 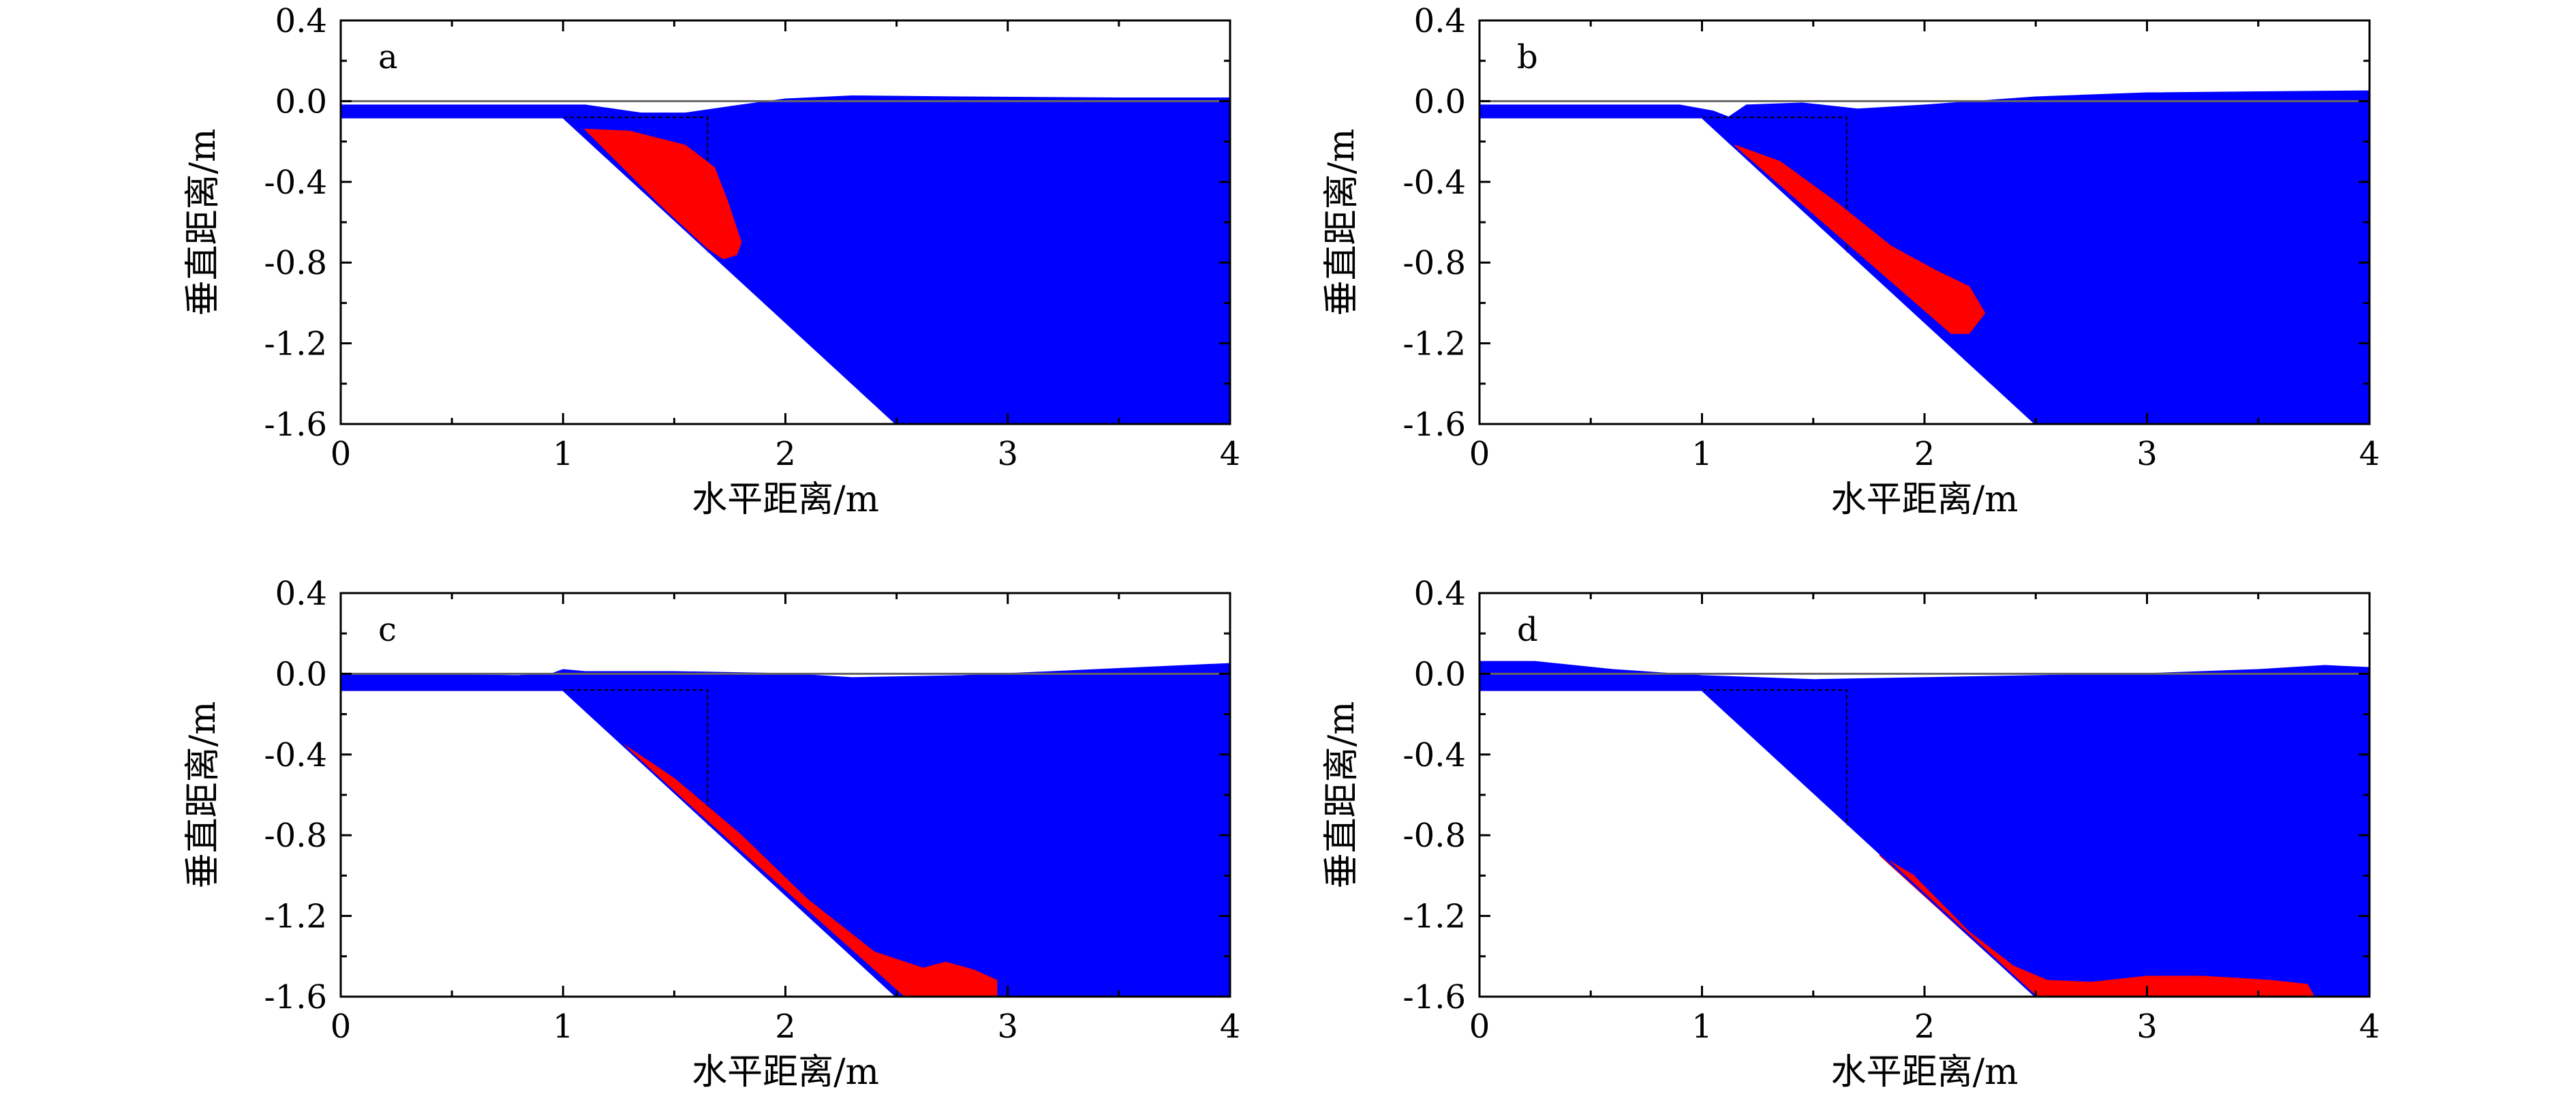 I want to click on panel-label: b, so click(x=1527, y=57).